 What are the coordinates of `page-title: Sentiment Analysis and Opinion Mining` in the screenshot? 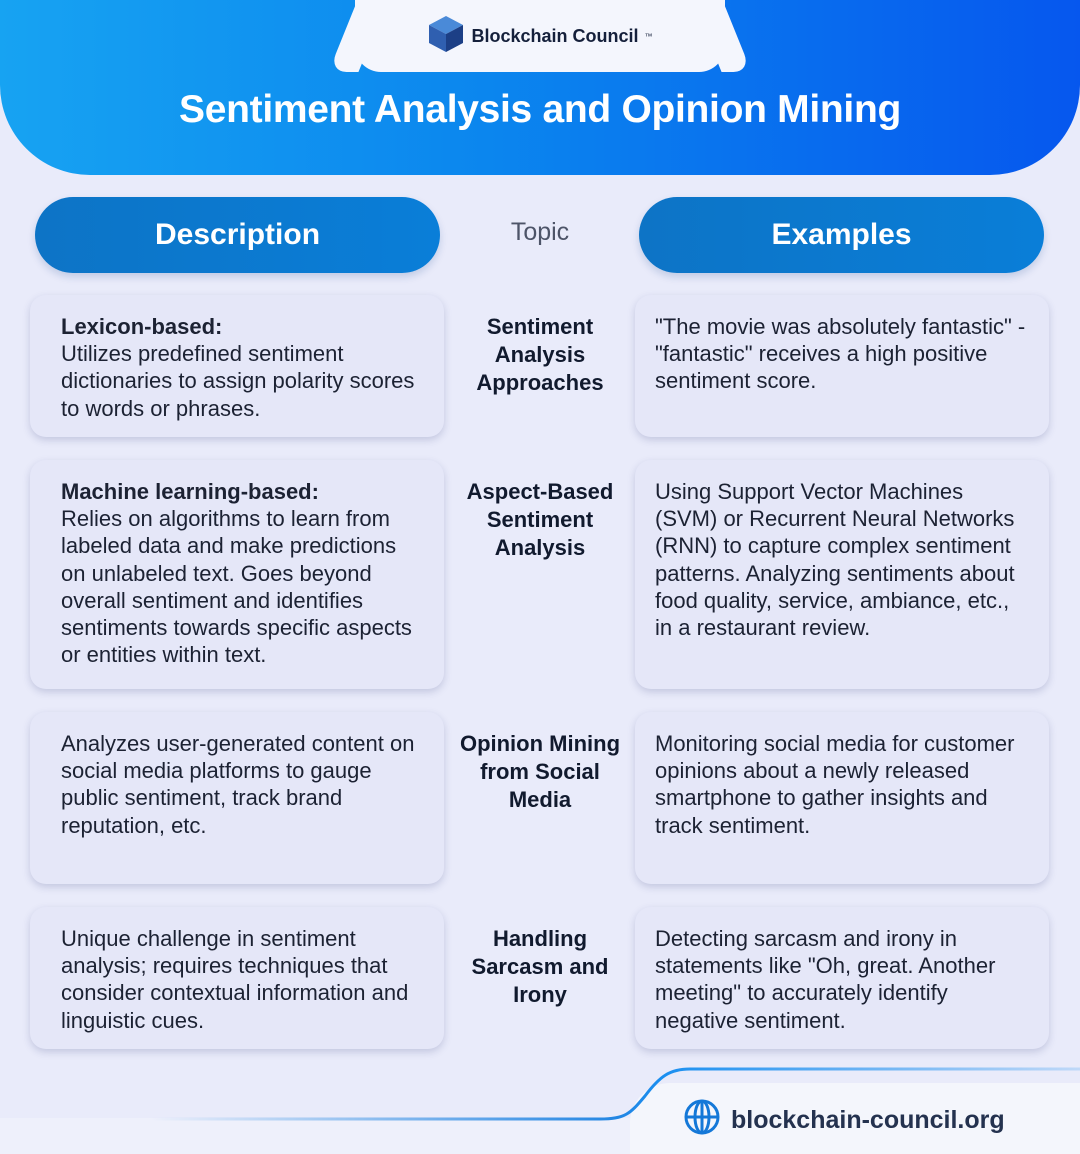 It's located at (540, 109).